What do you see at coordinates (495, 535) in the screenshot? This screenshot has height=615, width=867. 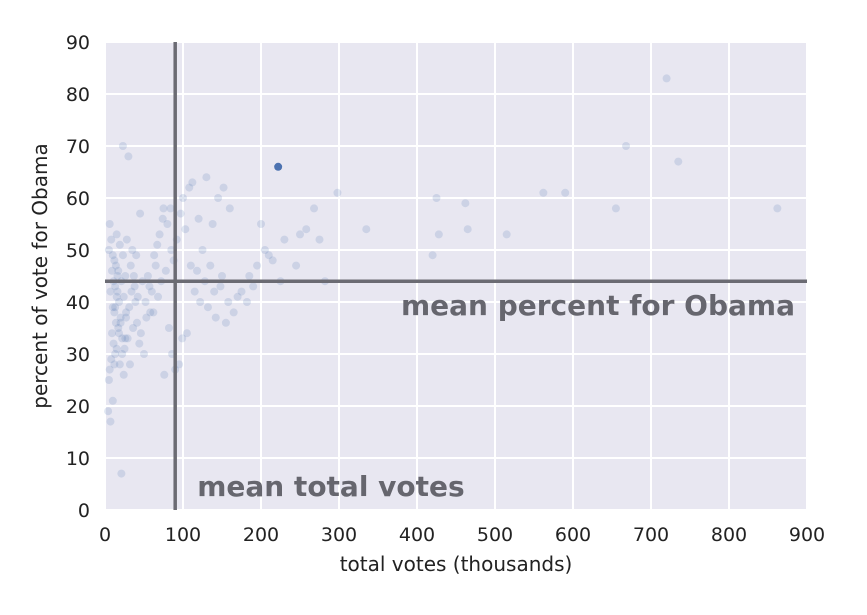 I see `x-tick-label: 500` at bounding box center [495, 535].